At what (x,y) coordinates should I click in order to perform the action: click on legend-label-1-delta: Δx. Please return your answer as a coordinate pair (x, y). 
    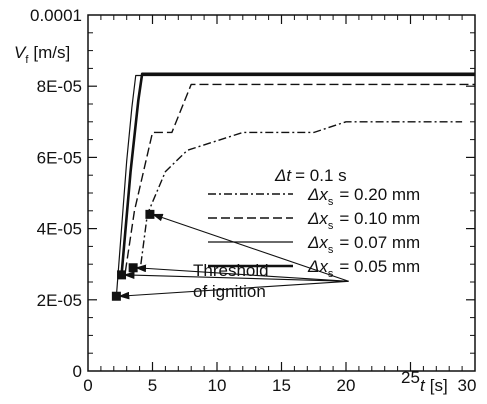
    Looking at the image, I should click on (317, 194).